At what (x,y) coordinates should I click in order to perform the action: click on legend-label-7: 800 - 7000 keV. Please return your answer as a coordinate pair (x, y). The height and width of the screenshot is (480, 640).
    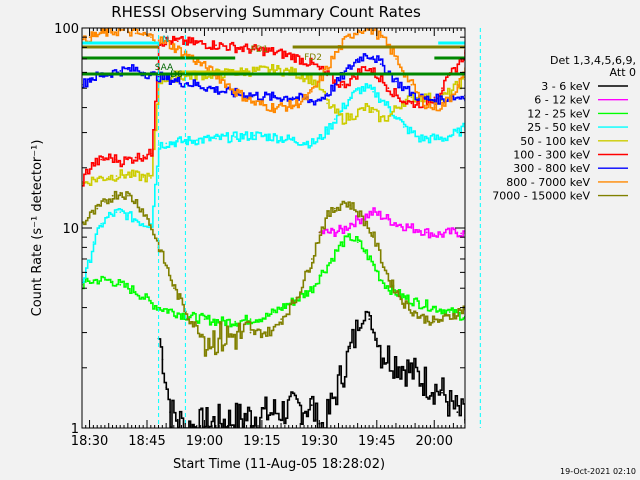
    Looking at the image, I should click on (548, 182).